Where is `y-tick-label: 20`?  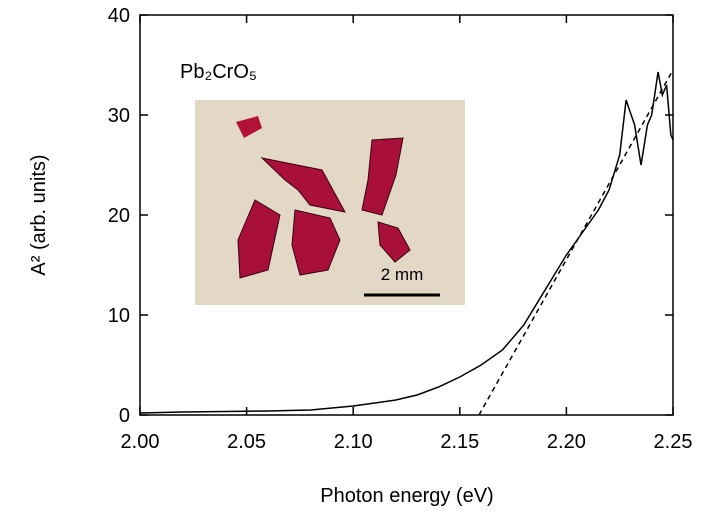
y-tick-label: 20 is located at coordinates (119, 216).